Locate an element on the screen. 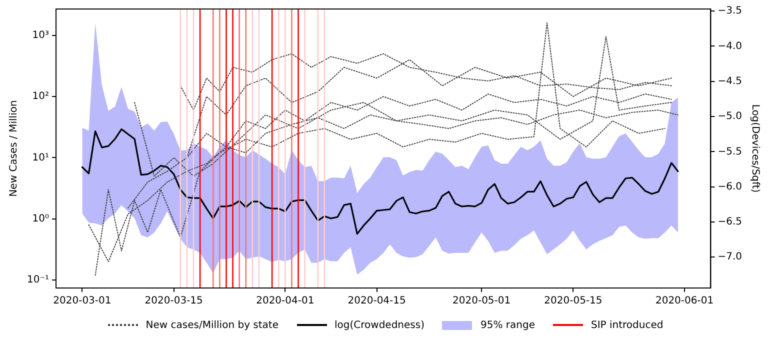 This screenshot has height=338, width=771. x-tick-label: 2020-04-01 is located at coordinates (285, 301).